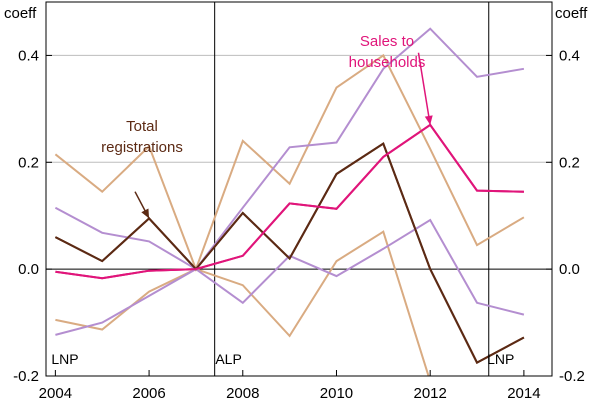 This screenshot has height=407, width=600. Describe the element at coordinates (28, 162) in the screenshot. I see `y-tick-label-left: 0.2` at that location.